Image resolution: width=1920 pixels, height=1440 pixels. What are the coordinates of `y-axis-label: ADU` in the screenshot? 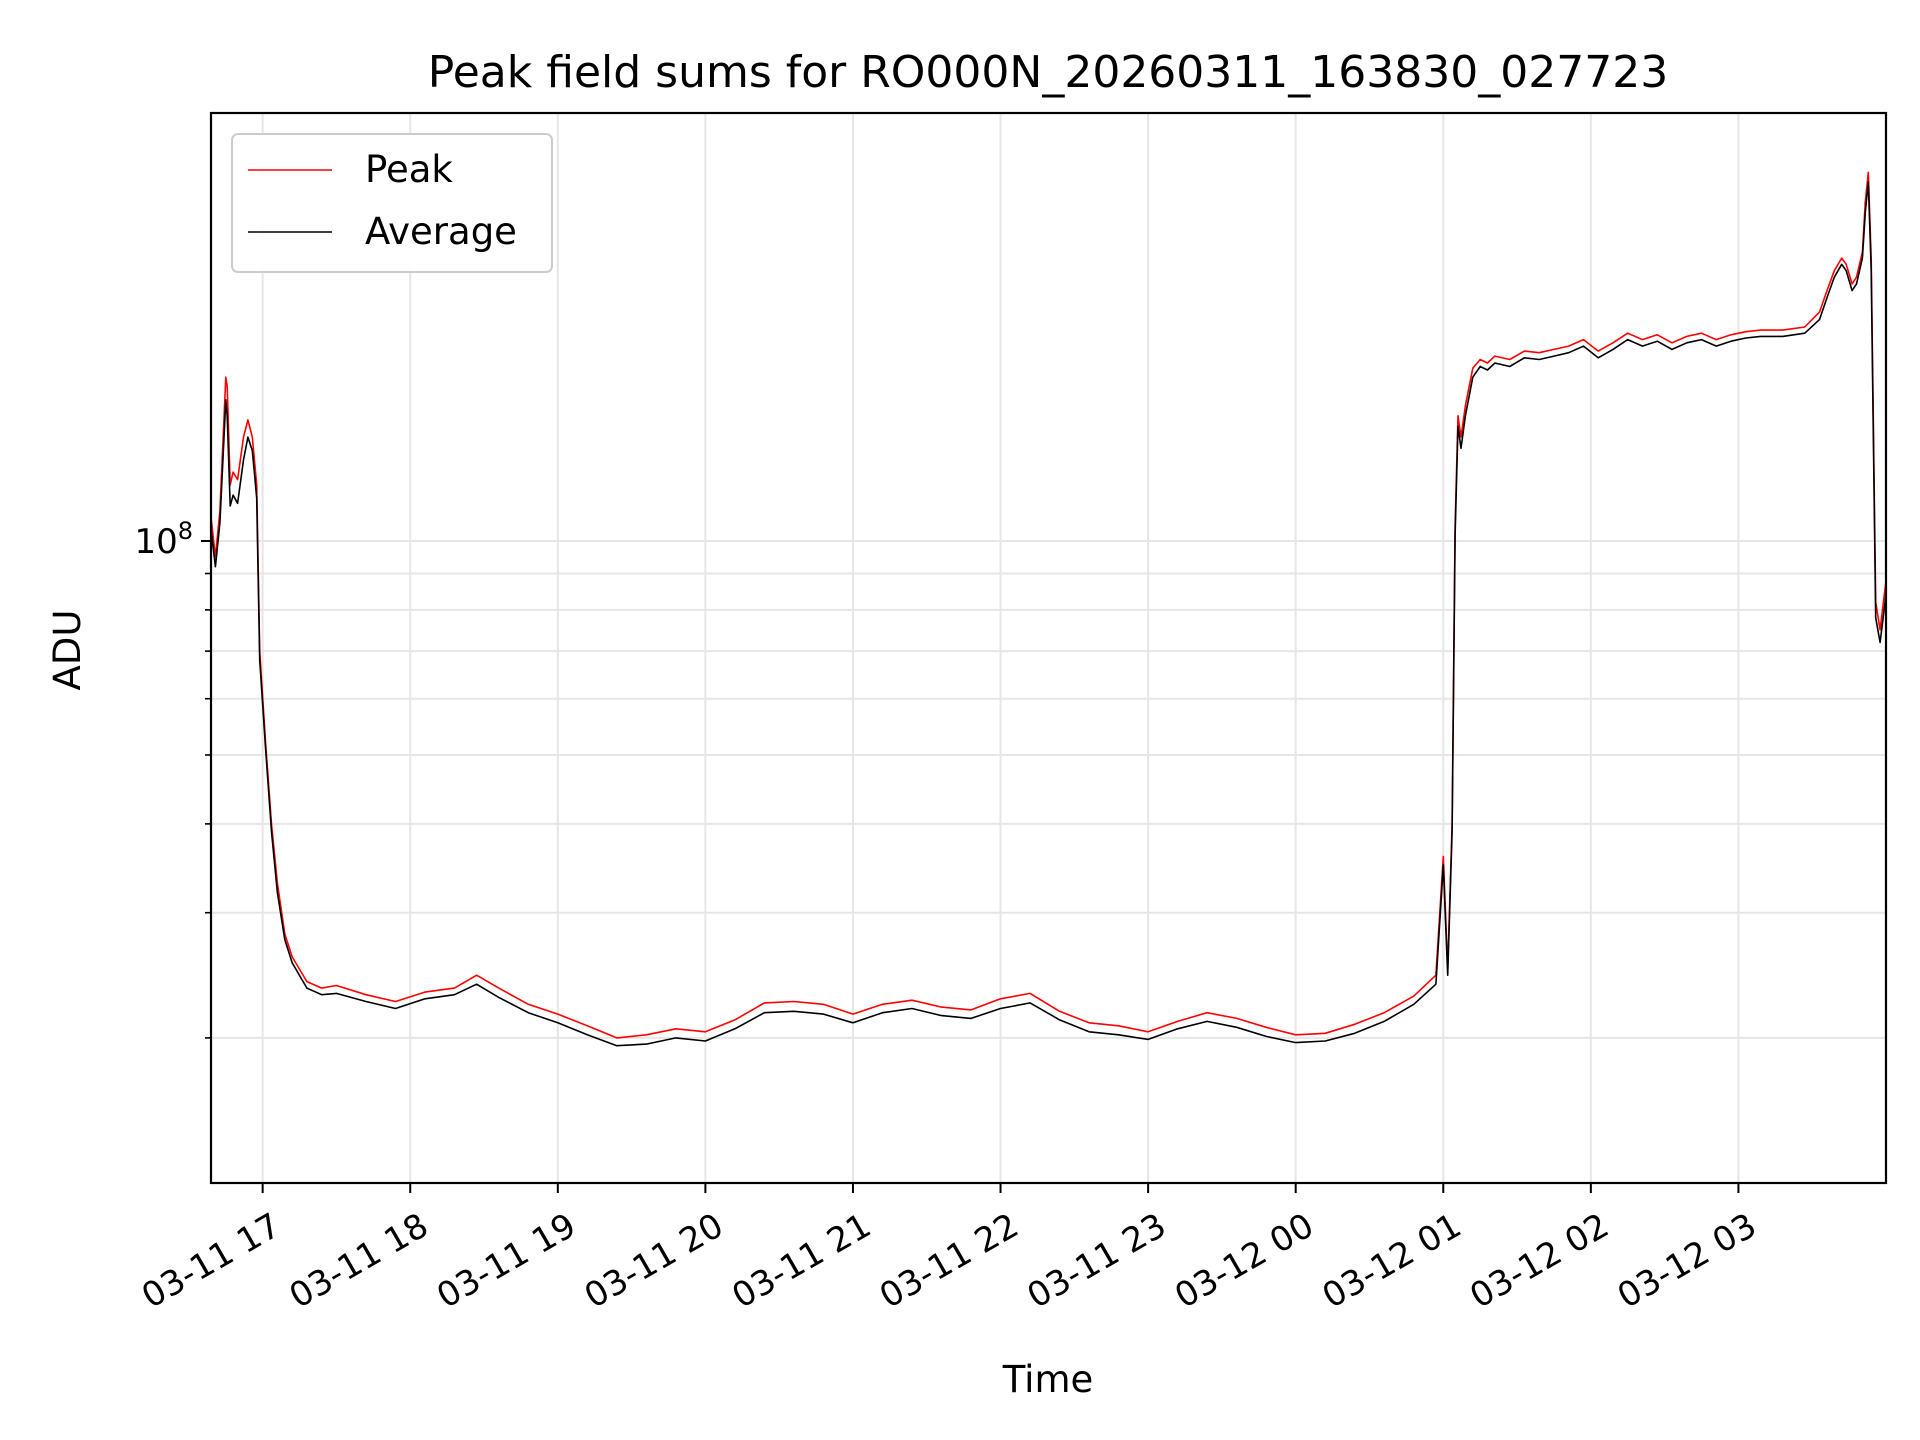 It's located at (67, 650).